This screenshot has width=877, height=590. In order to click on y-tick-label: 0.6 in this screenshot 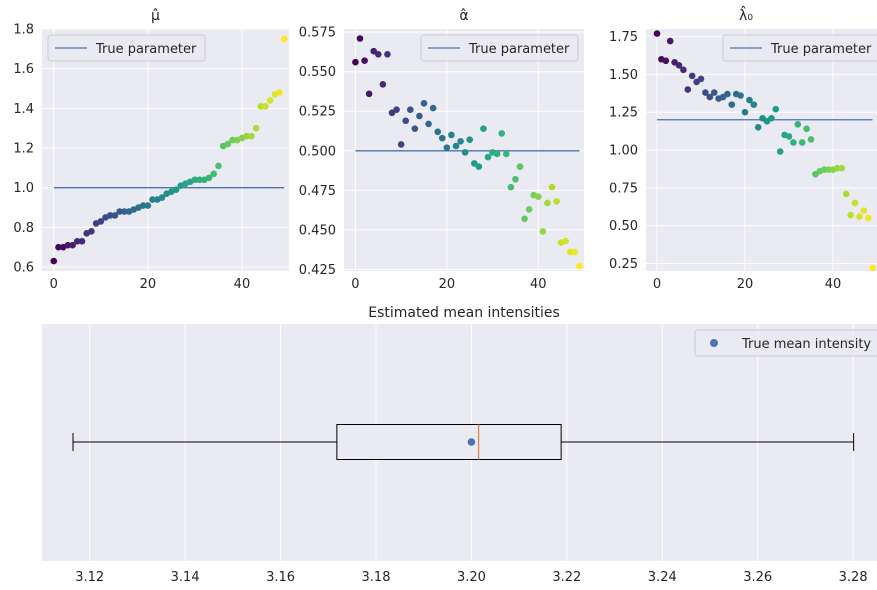, I will do `click(23, 268)`.